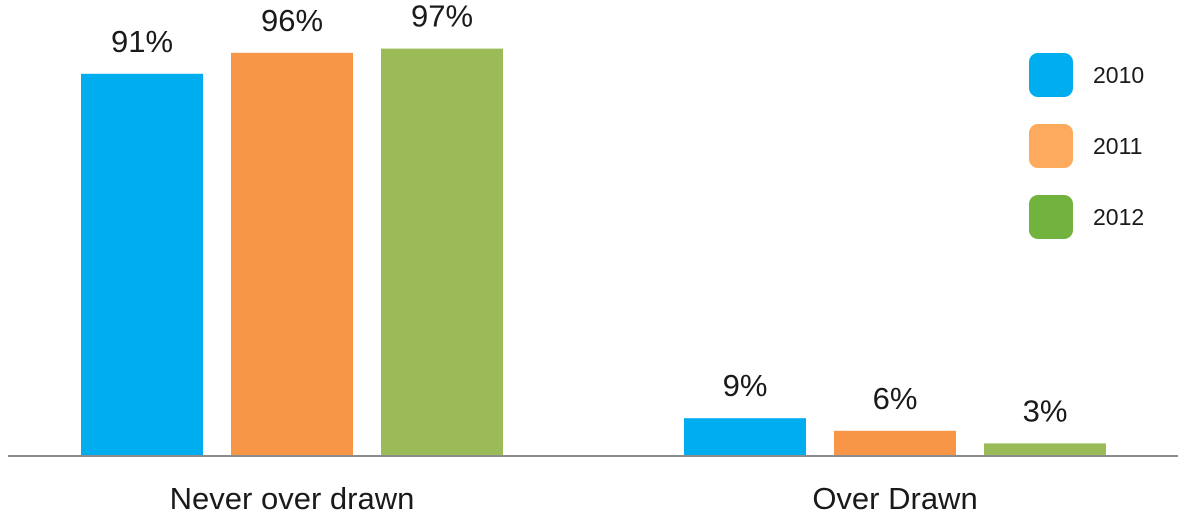 This screenshot has width=1178, height=517. Describe the element at coordinates (142, 41) in the screenshot. I see `data-label-2010-never-over-drawn: 91%` at that location.